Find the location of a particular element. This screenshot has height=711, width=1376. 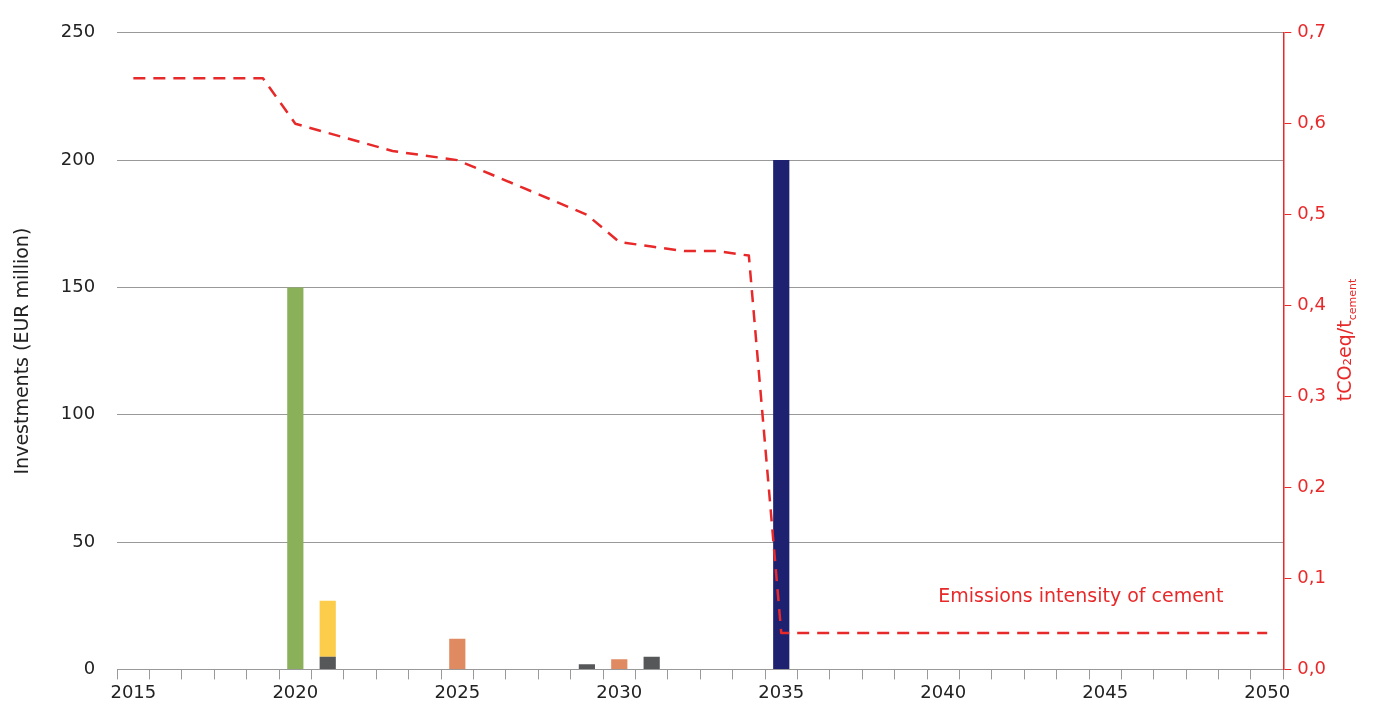

y2-tick-label: 0,0 is located at coordinates (1312, 668).